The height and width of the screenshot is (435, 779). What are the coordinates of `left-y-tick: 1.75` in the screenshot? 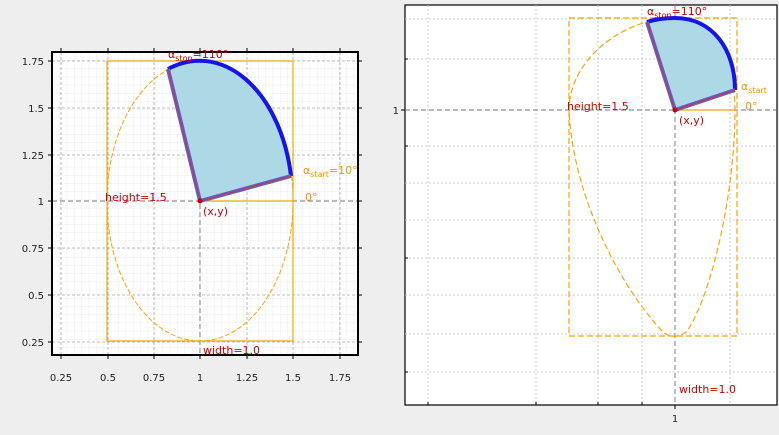 It's located at (33, 62).